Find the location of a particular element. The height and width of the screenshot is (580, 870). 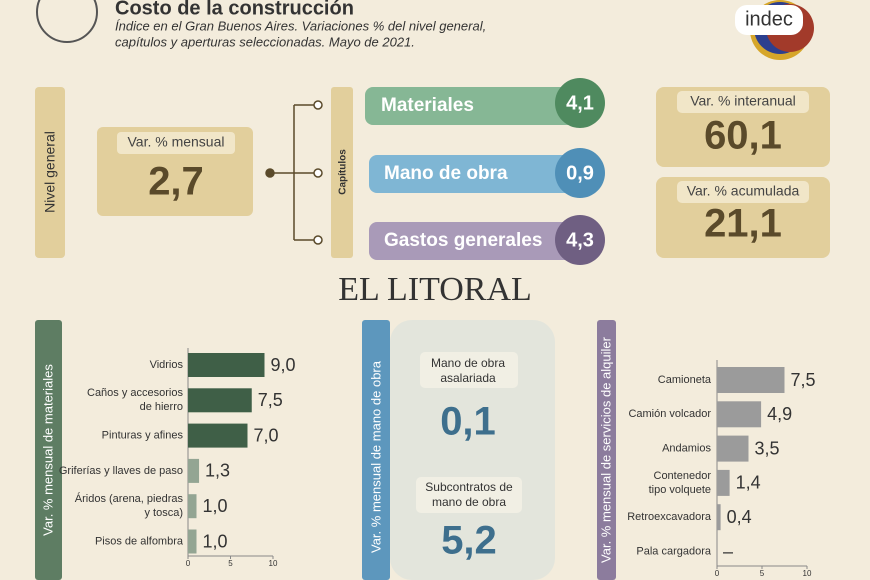

chapter-name: Mano de obra is located at coordinates (446, 173).